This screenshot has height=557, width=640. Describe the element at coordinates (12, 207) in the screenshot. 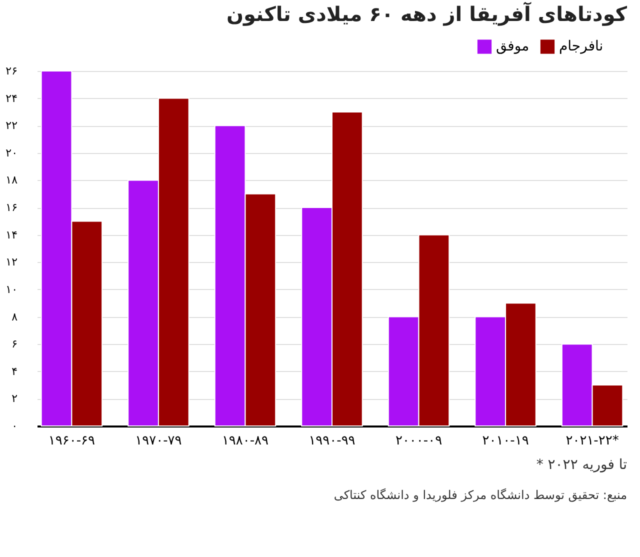

I see `y-tick-label: ۱۶` at that location.